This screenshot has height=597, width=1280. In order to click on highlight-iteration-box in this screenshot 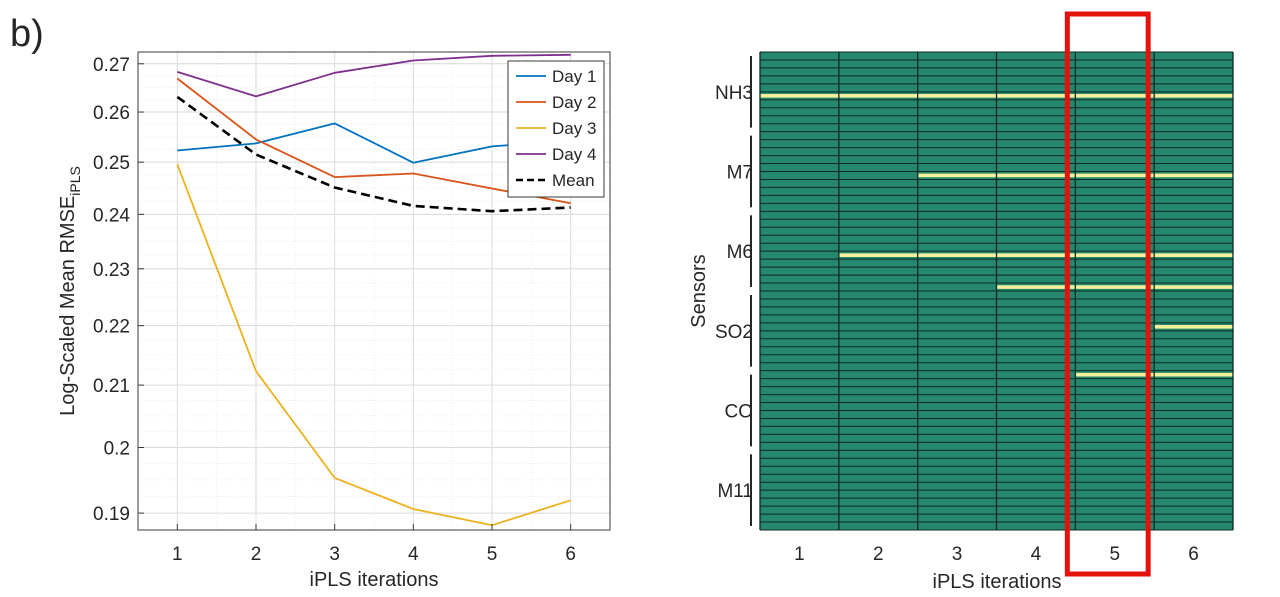, I will do `click(1107, 294)`.